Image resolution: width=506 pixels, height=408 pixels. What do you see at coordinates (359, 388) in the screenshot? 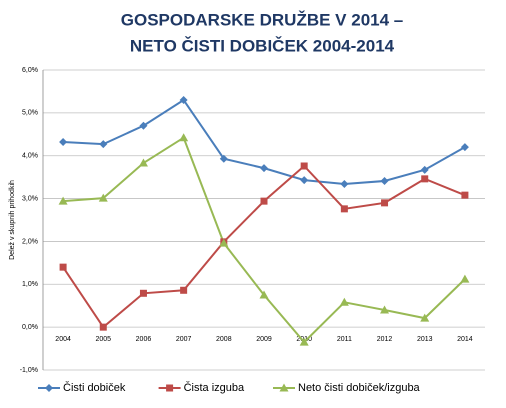
I see `legend-label: Neto čisti dobiček/izguba` at bounding box center [359, 388].